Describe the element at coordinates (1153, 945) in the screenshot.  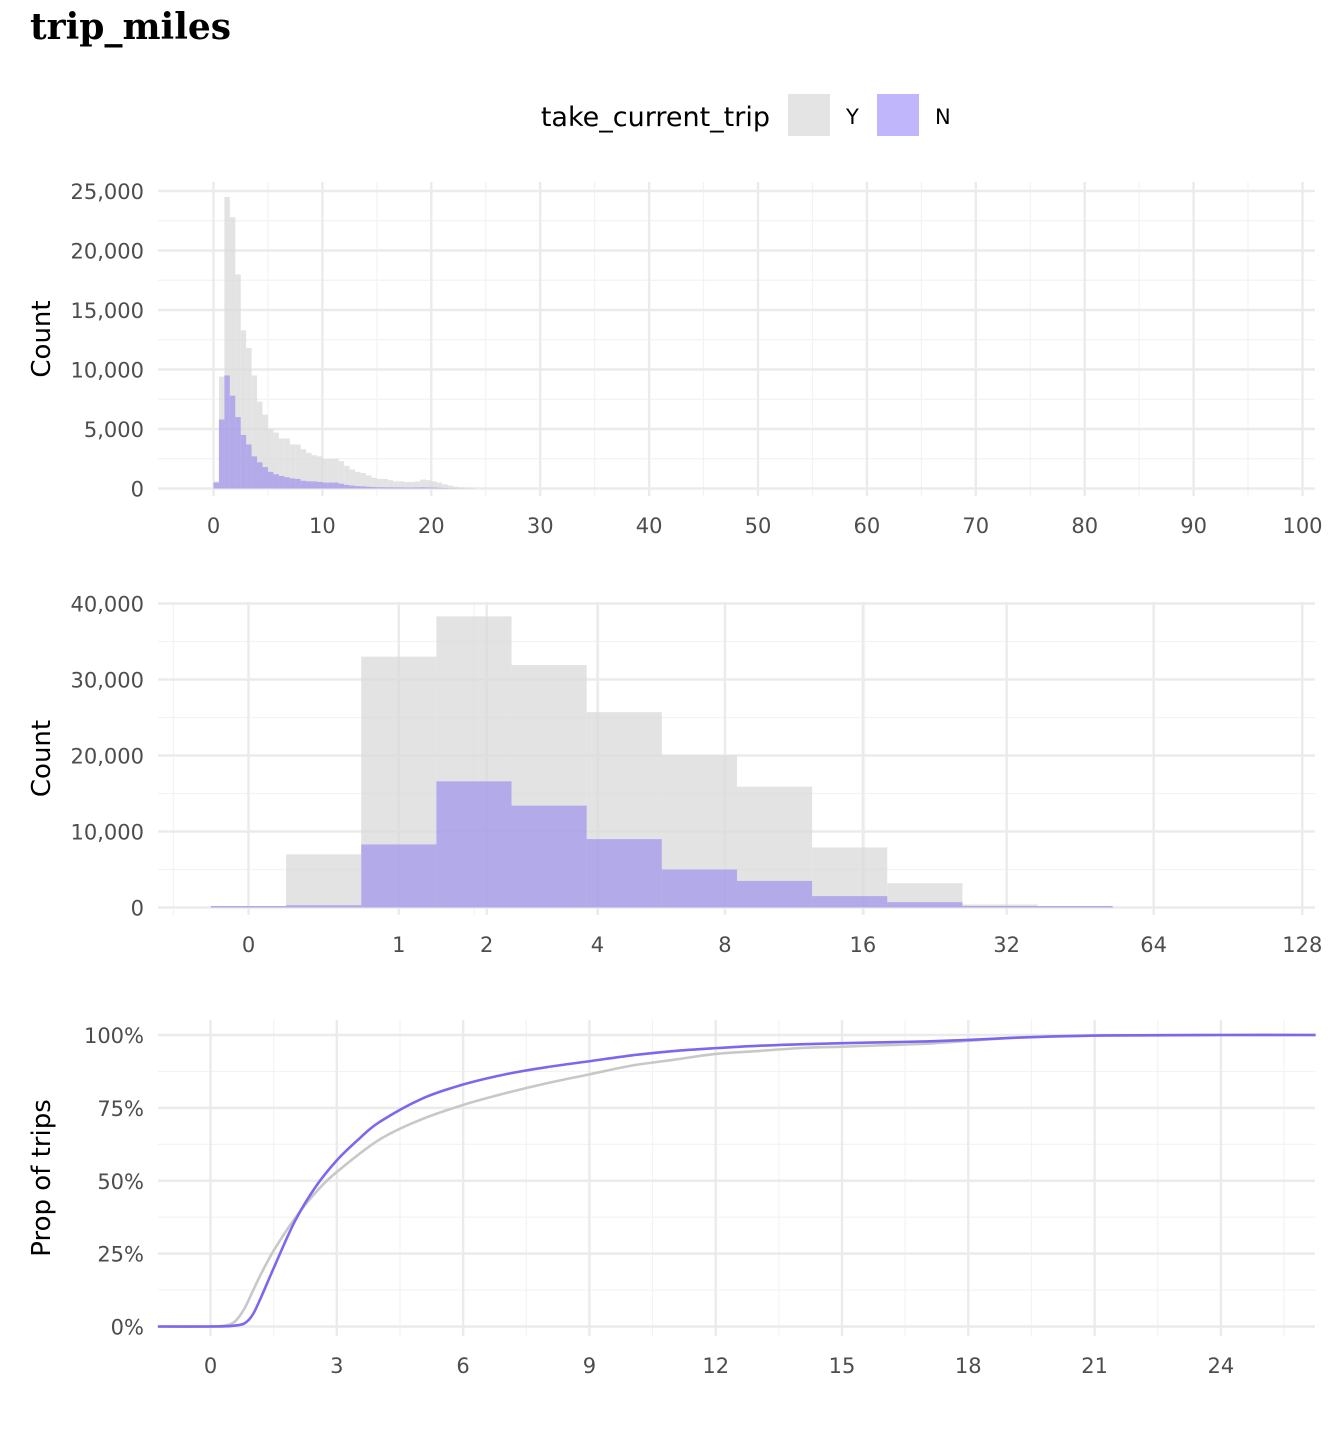
I see `x-tick-label-64: 64` at that location.